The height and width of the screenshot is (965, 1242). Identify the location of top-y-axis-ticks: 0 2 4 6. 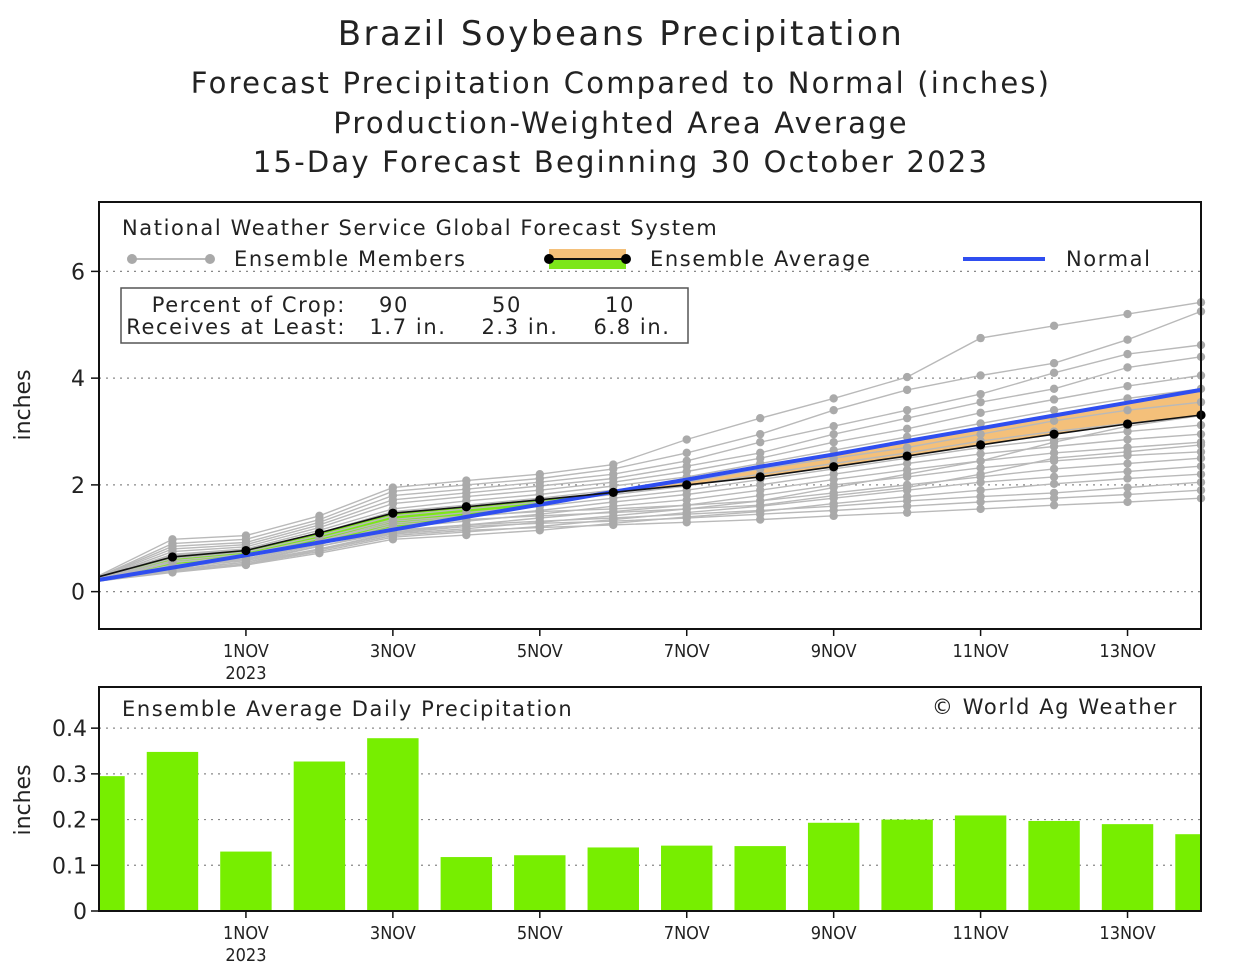
(85, 433).